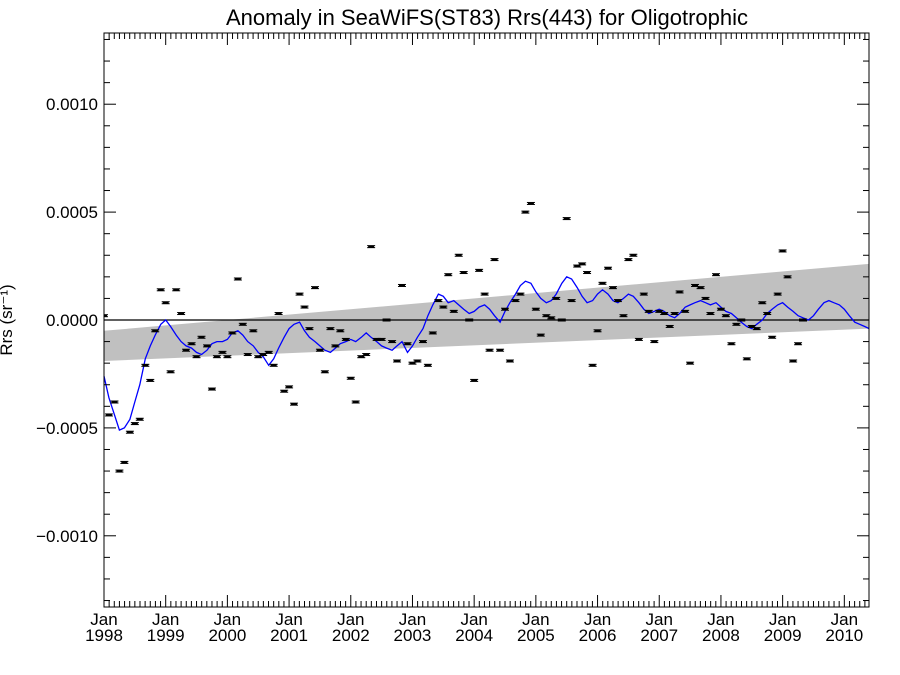  I want to click on x-tick-year: 2003, so click(413, 635).